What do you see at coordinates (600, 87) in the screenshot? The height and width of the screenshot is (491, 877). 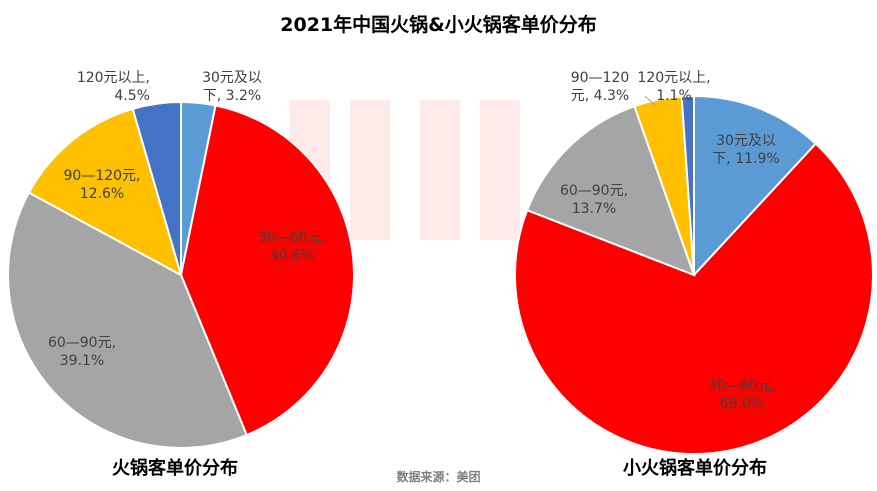 I see `data-label: 90—120 元, 4.3%` at bounding box center [600, 87].